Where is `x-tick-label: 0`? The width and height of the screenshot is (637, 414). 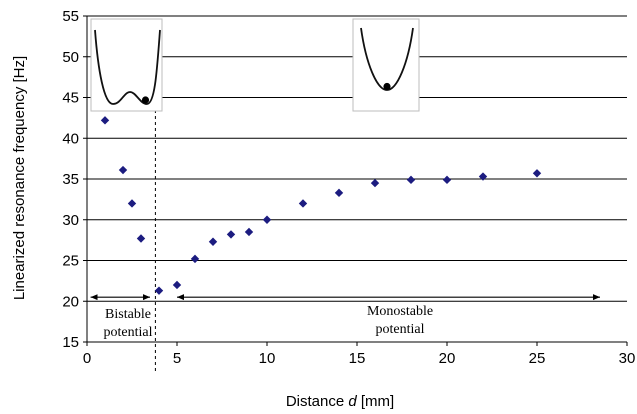
x-tick-label: 0 is located at coordinates (87, 358).